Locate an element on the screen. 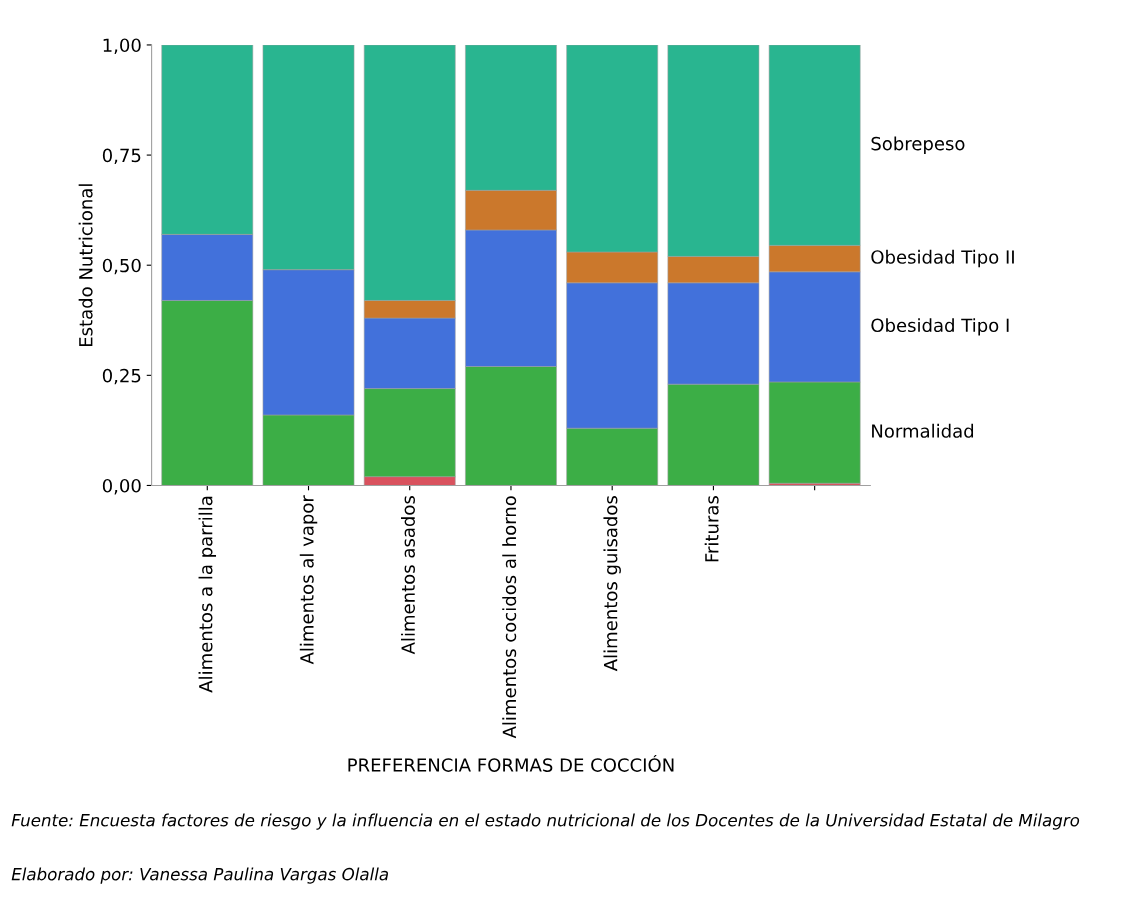 This screenshot has width=1123, height=899. series-label: Obesidad Tipo I is located at coordinates (940, 327).